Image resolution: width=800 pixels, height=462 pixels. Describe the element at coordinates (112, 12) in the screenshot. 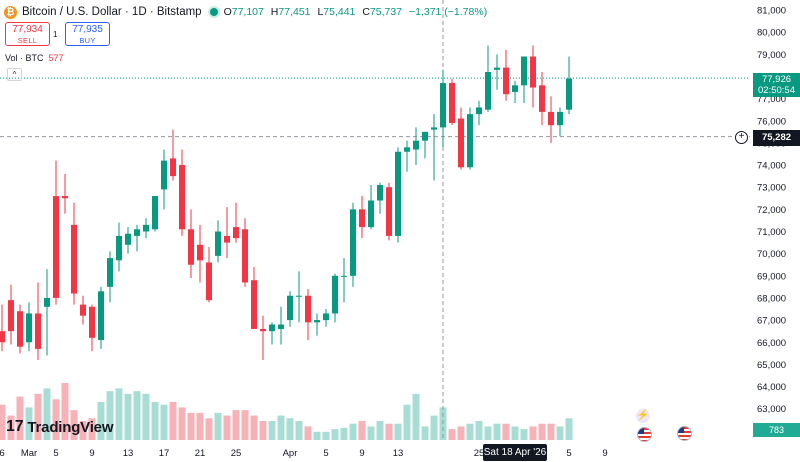

I see `symbol-title: Bitcoin / U.S. Dollar · 1D · Bitstamp` at that location.